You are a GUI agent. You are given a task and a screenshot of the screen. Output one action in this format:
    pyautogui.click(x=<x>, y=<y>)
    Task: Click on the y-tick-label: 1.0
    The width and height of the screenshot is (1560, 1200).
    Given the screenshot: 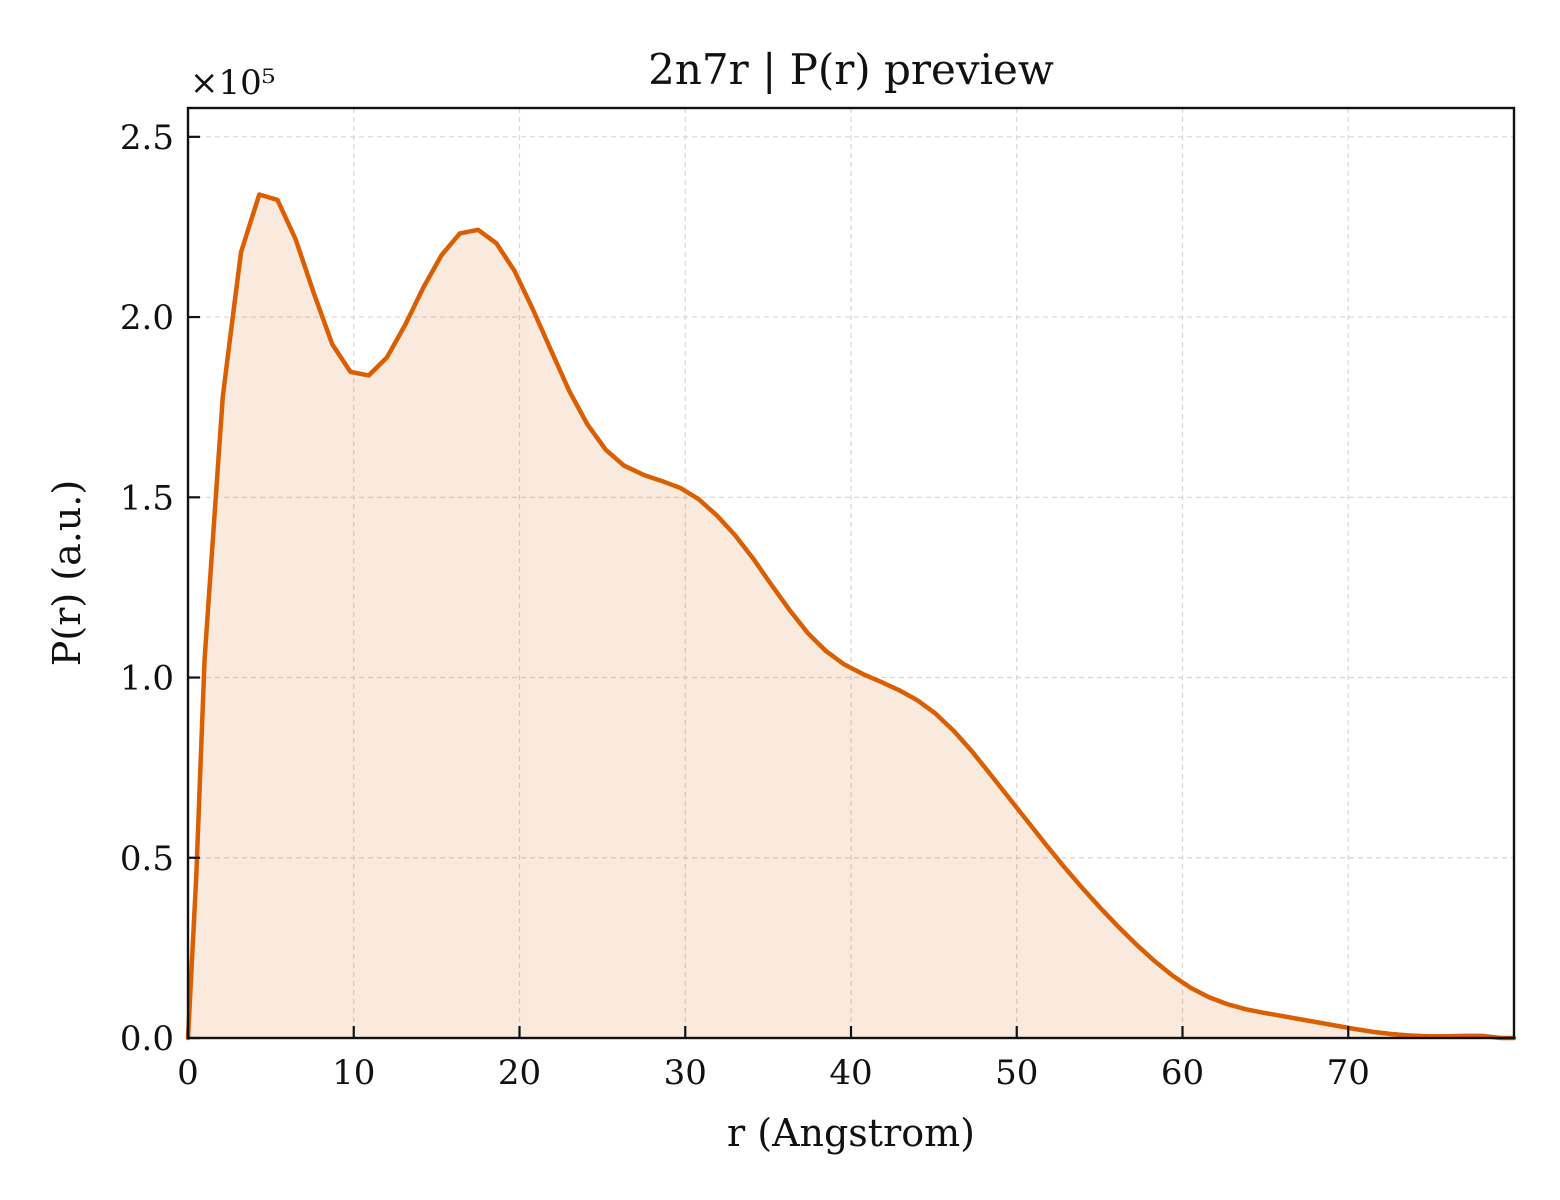 What is the action you would take?
    pyautogui.click(x=147, y=679)
    